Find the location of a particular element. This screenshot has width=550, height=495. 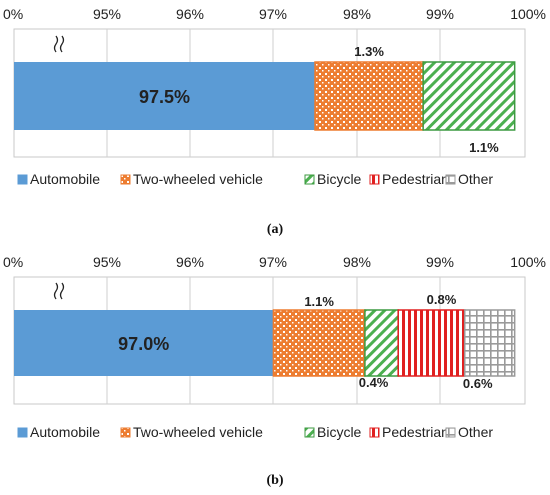

data-label: 1.3% is located at coordinates (369, 51).